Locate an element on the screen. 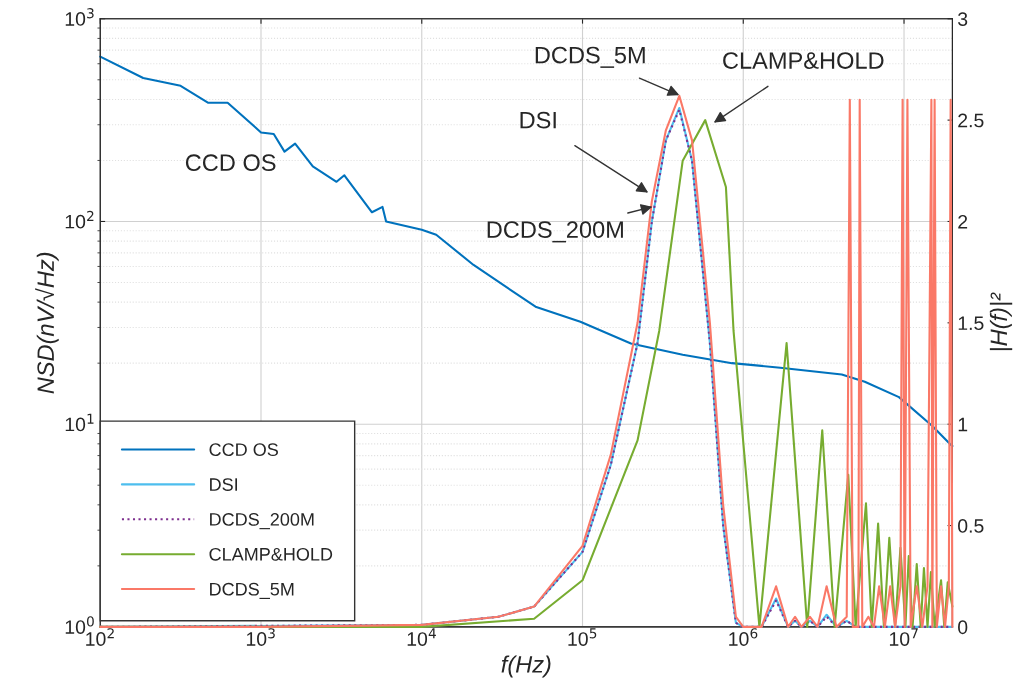  x-tick-label: 10$^{3}$ is located at coordinates (260, 637).